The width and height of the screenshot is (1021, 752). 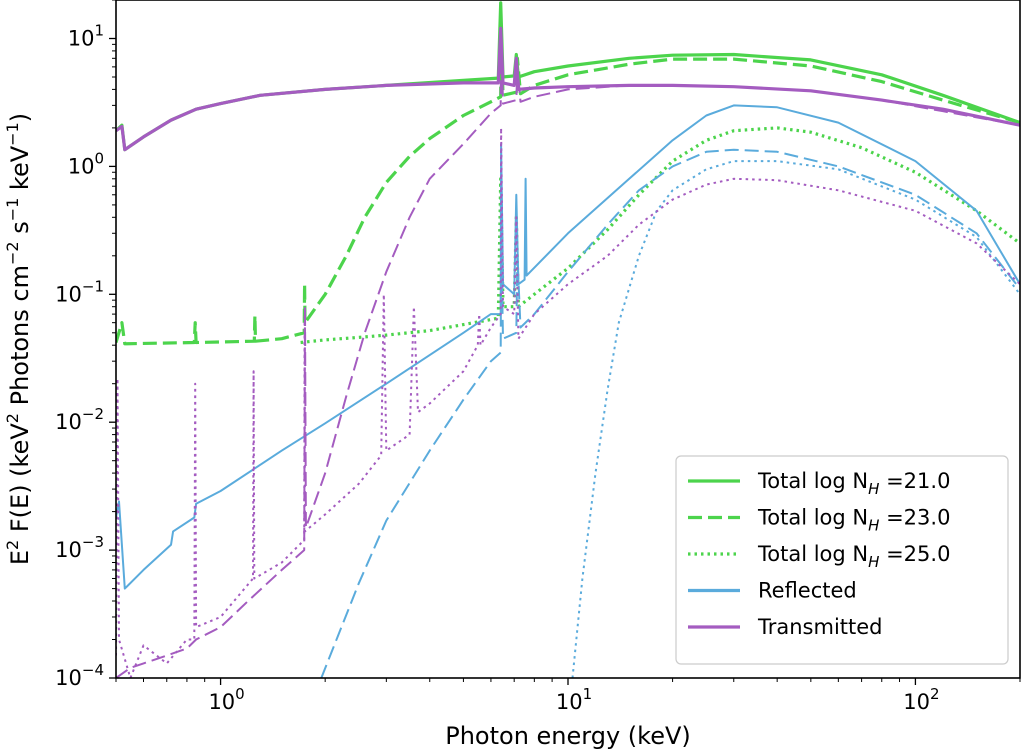 I want to click on legend-label-transmitted: Transmitted, so click(x=820, y=627).